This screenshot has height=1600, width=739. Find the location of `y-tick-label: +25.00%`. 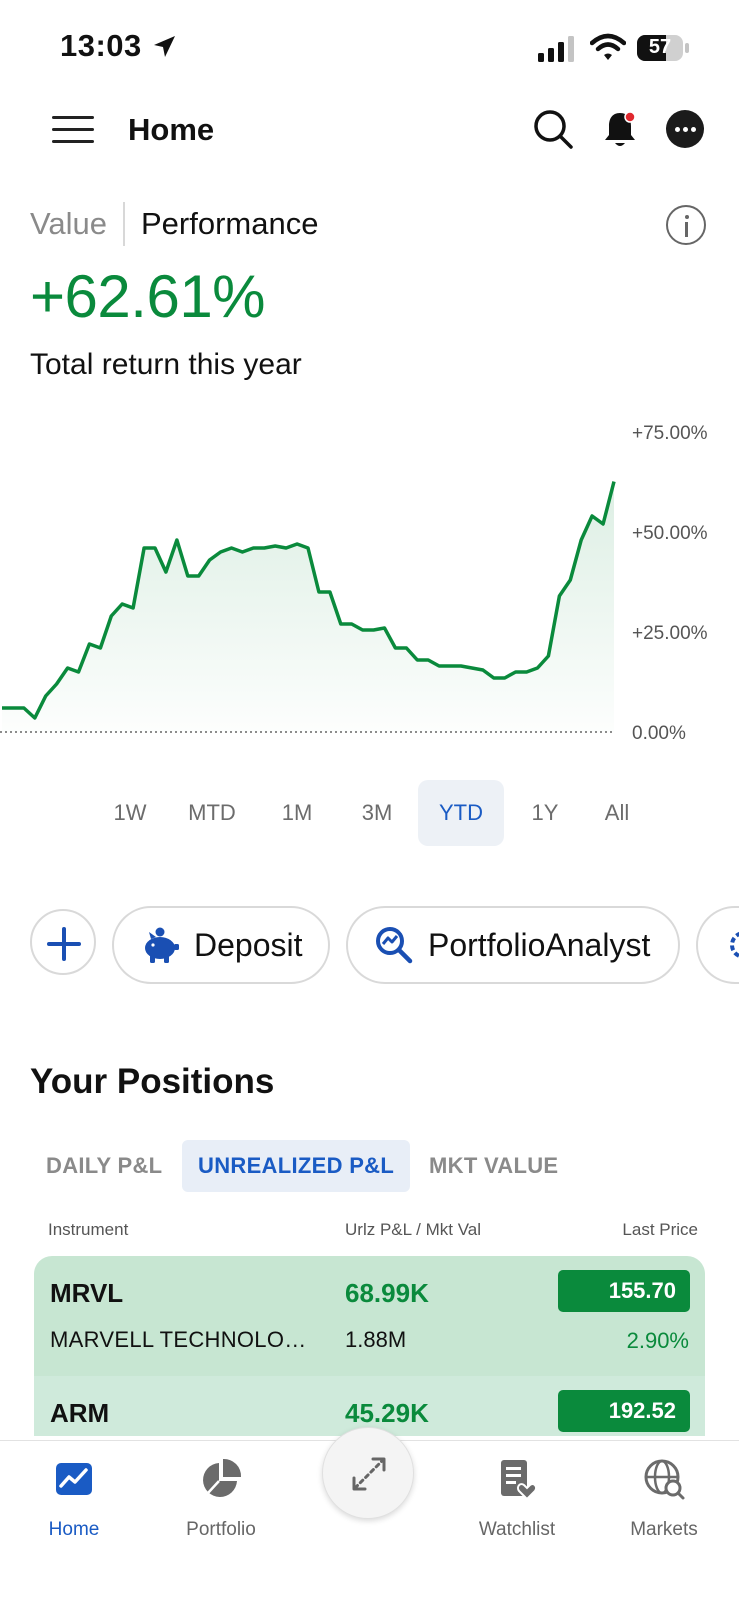

y-tick-label: +25.00% is located at coordinates (670, 633).